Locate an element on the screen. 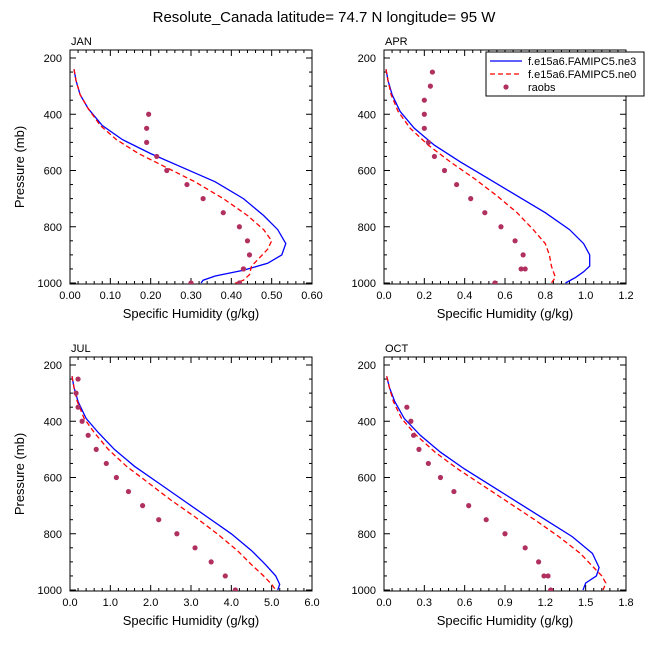 This screenshot has height=648, width=648. legend-entry: raobs is located at coordinates (529, 88).